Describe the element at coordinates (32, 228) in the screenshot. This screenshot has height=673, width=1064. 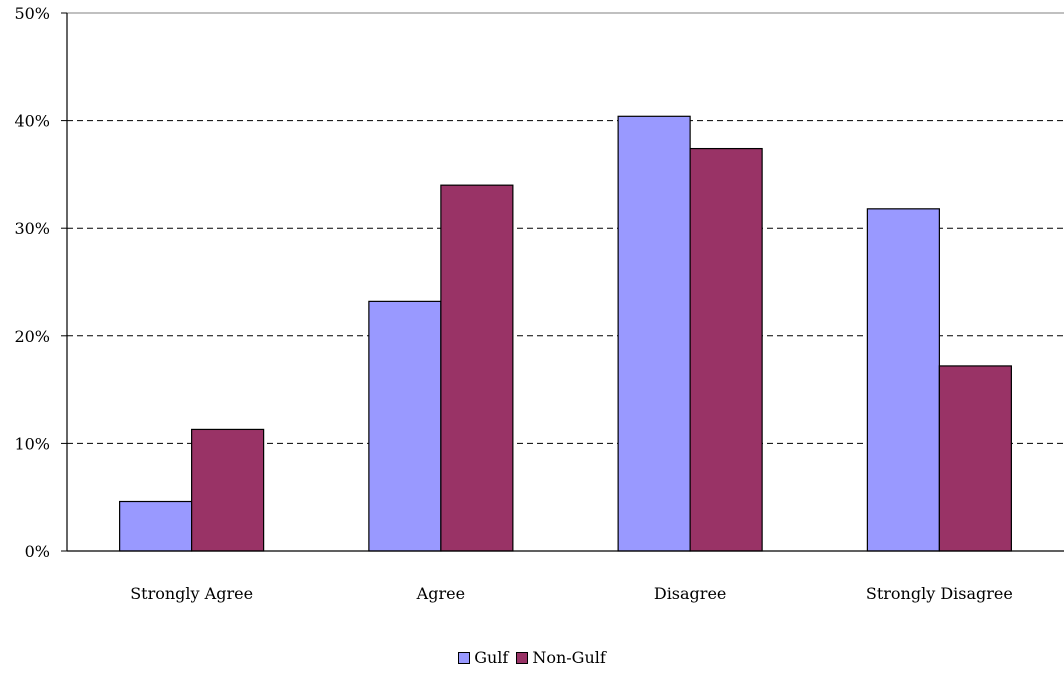
I see `y-tick-label: 30%` at that location.